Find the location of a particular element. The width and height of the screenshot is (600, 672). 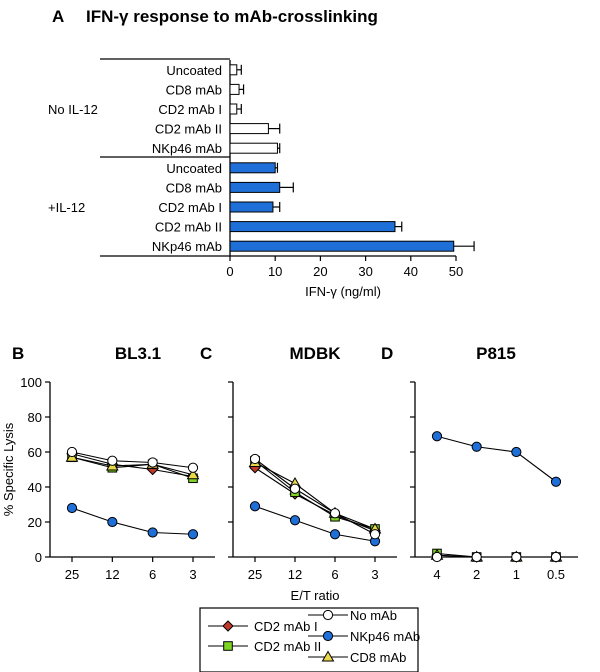

y-tick-label: 40 is located at coordinates (35, 487).